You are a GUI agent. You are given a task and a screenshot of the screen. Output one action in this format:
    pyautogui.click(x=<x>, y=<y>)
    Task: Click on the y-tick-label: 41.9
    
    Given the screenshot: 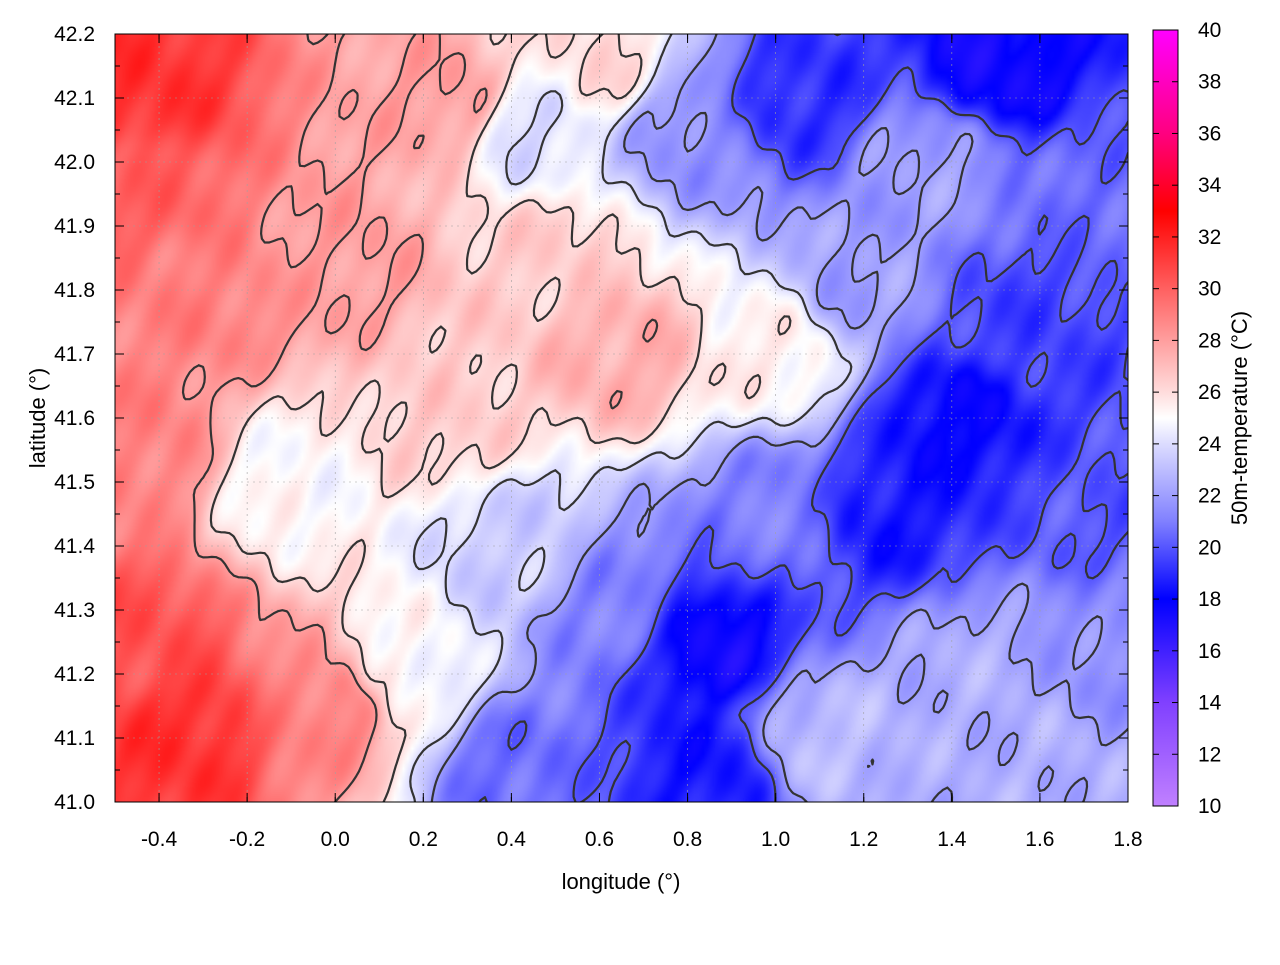 What is the action you would take?
    pyautogui.click(x=74, y=226)
    